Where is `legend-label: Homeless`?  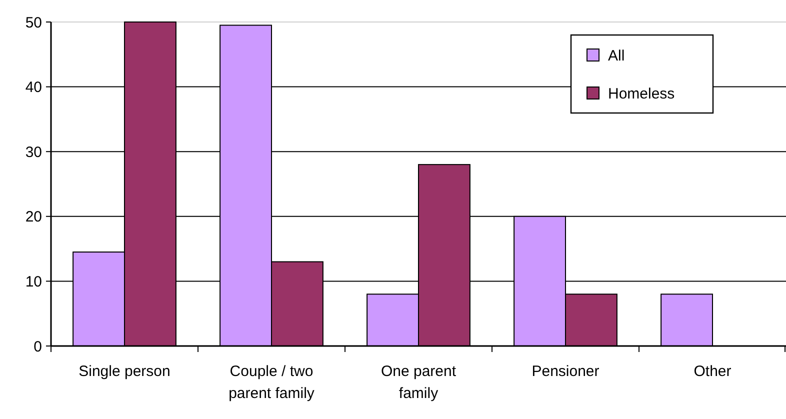
legend-label: Homeless is located at coordinates (641, 93).